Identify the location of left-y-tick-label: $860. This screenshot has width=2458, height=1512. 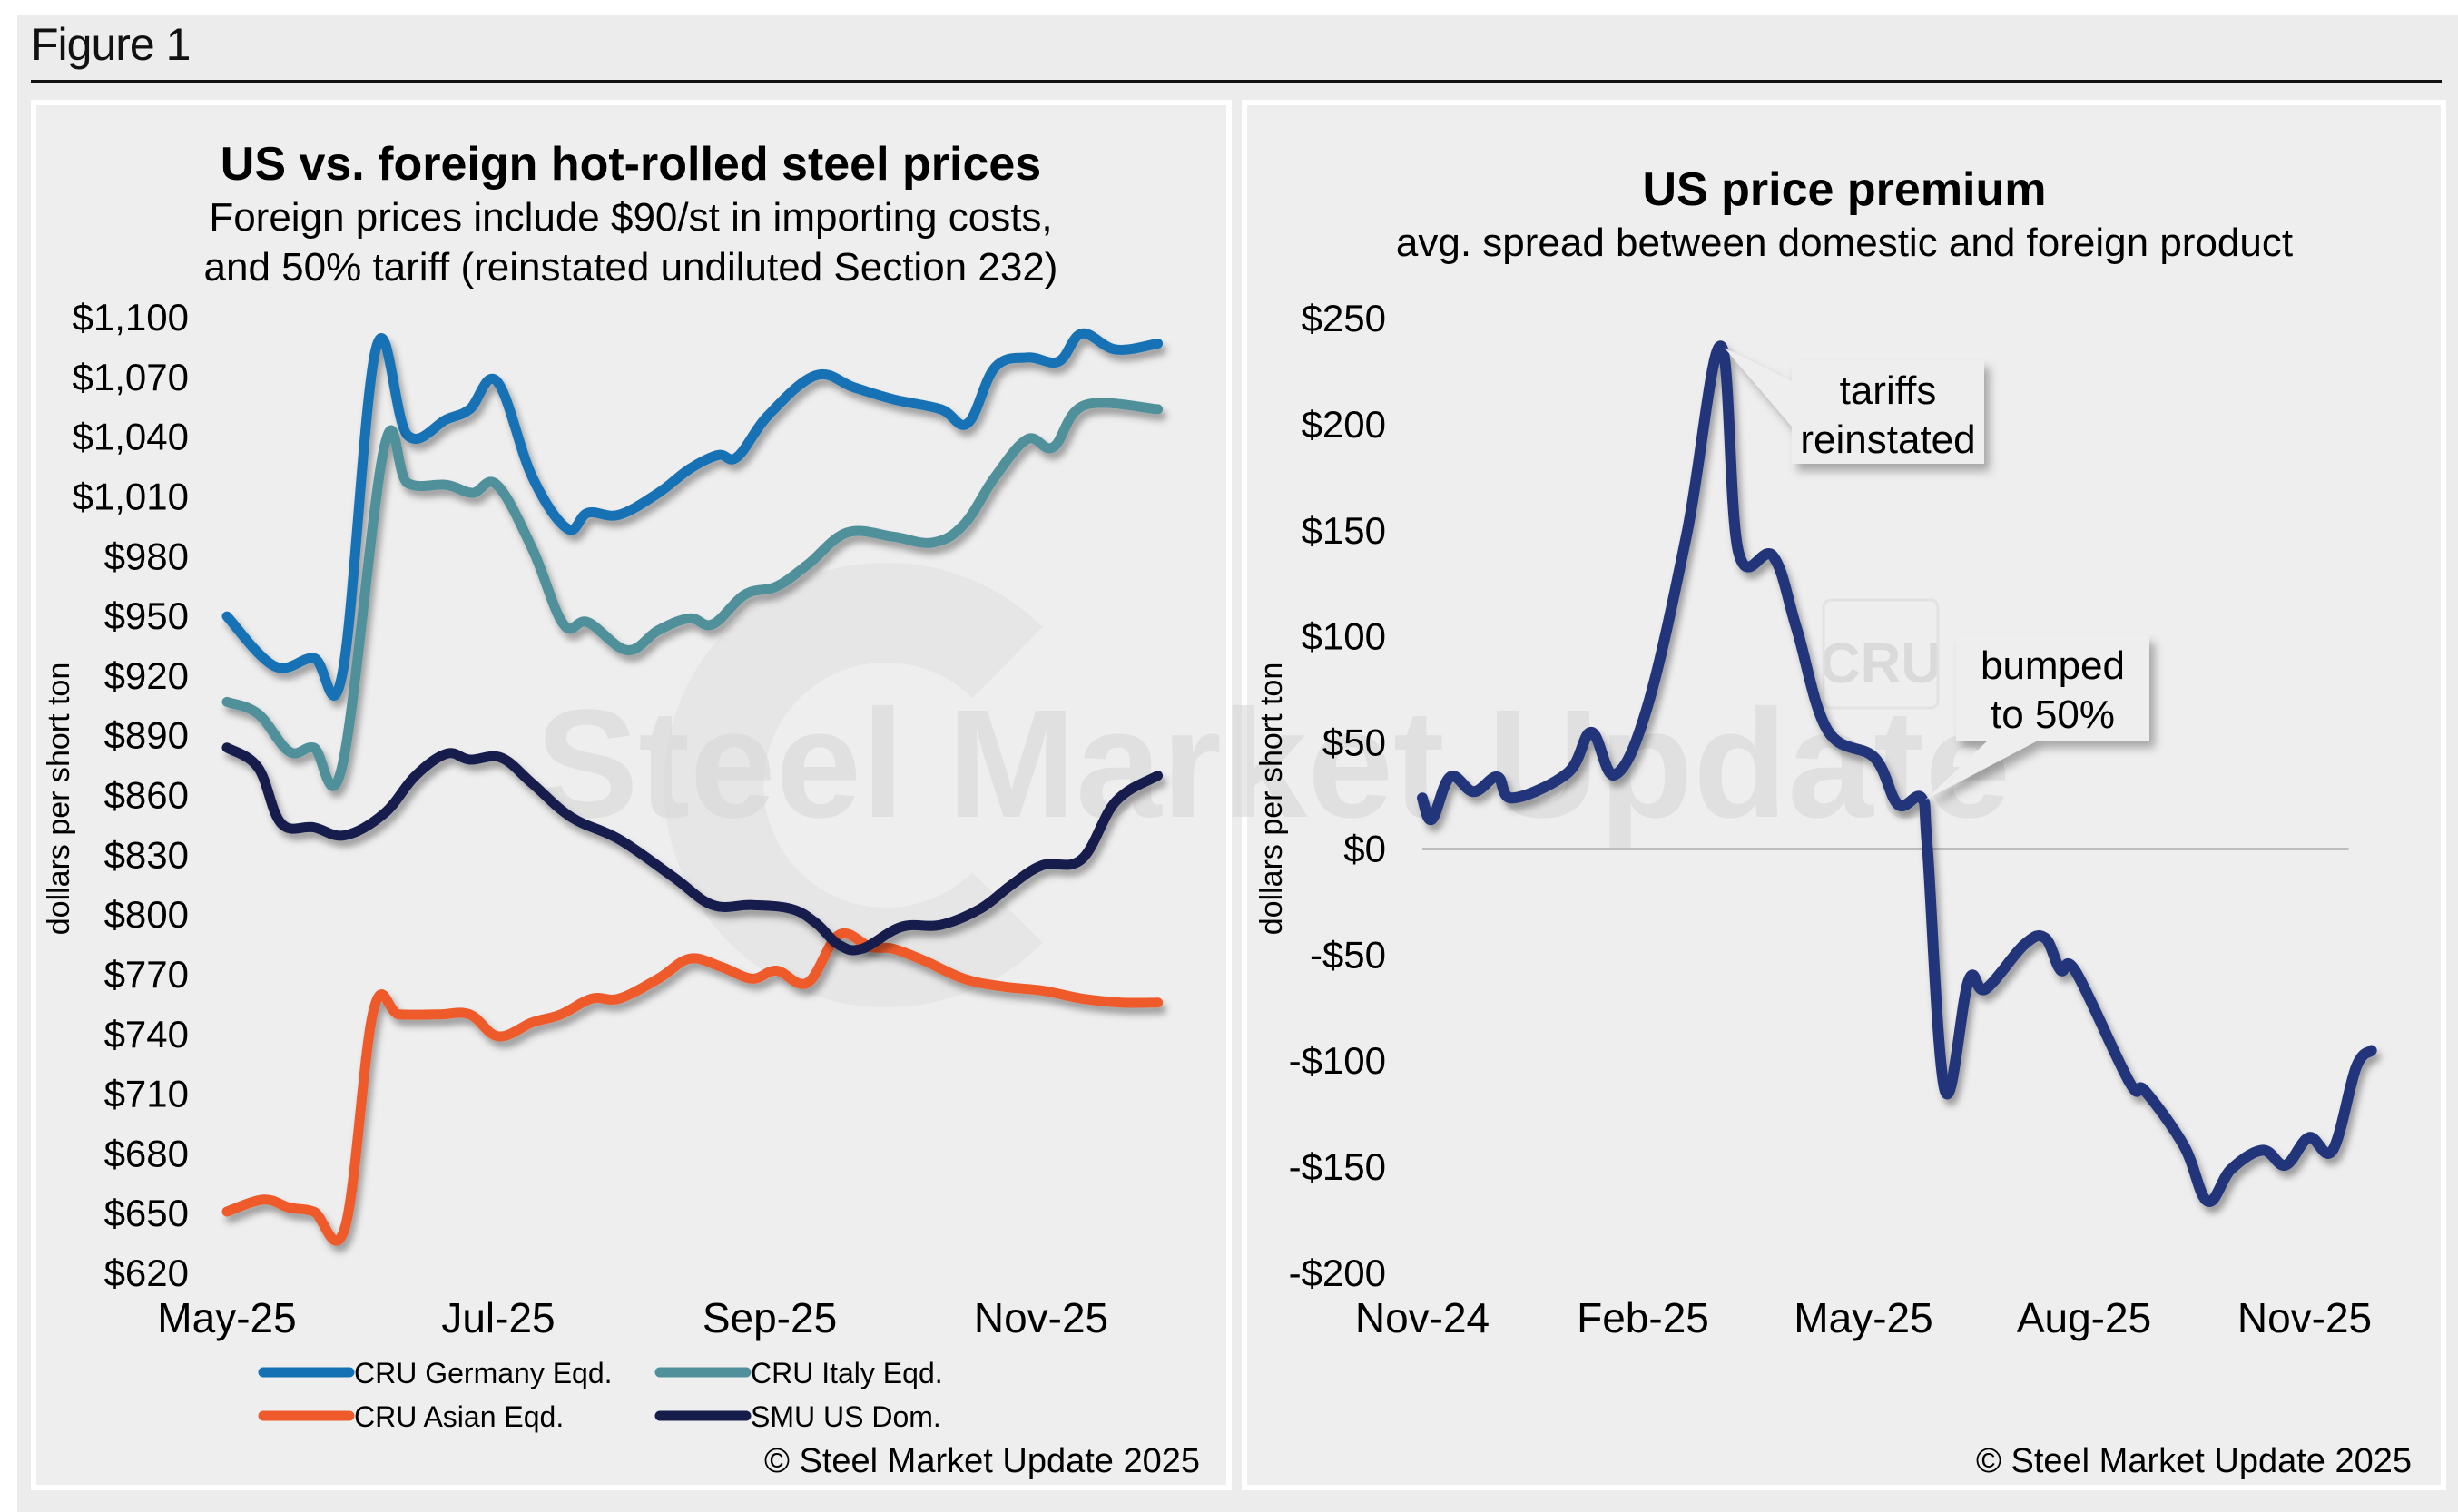
(146, 795).